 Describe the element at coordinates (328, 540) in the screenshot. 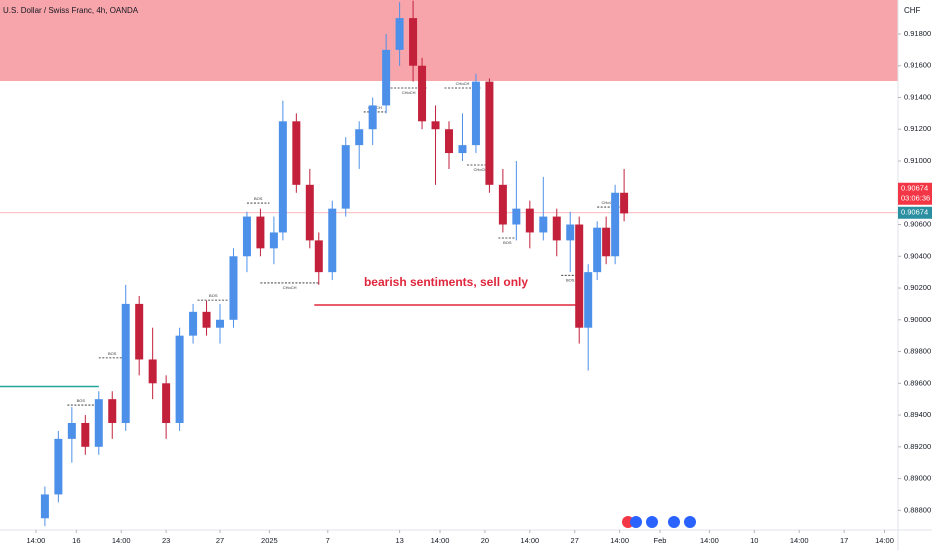

I see `x-tick-label: 7` at that location.